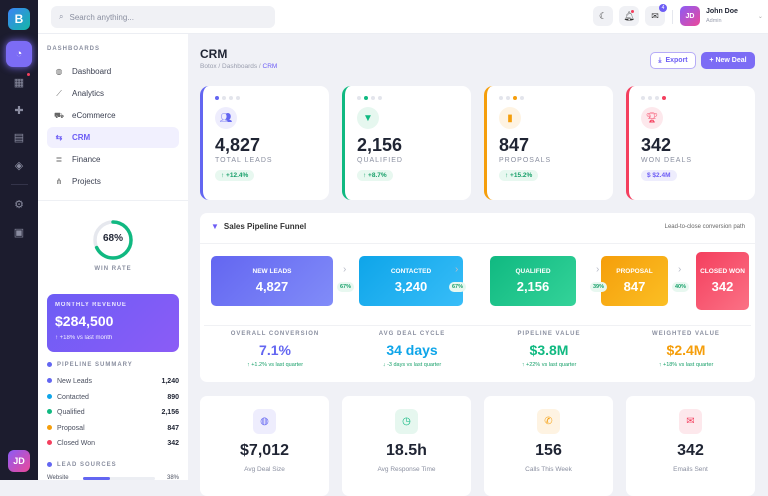 This screenshot has height=496, width=768. Describe the element at coordinates (548, 143) in the screenshot. I see `kpi-card: ▮ 847 PROPOSALS ↑ +15.2%` at that location.